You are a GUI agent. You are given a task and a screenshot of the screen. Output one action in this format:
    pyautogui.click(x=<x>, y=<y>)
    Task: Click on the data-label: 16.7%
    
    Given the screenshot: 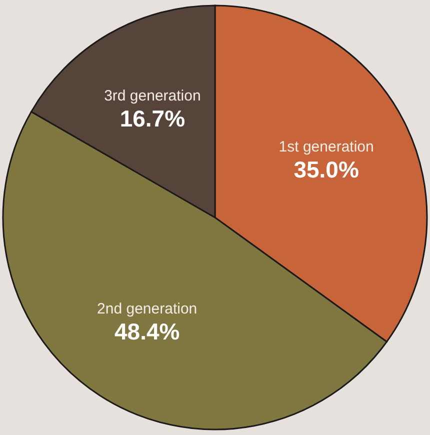 What is the action you would take?
    pyautogui.click(x=153, y=118)
    